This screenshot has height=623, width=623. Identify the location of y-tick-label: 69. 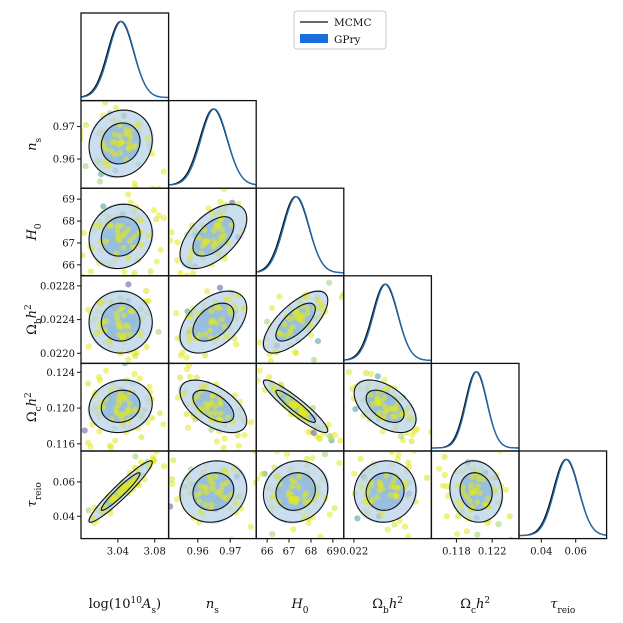
(68, 200).